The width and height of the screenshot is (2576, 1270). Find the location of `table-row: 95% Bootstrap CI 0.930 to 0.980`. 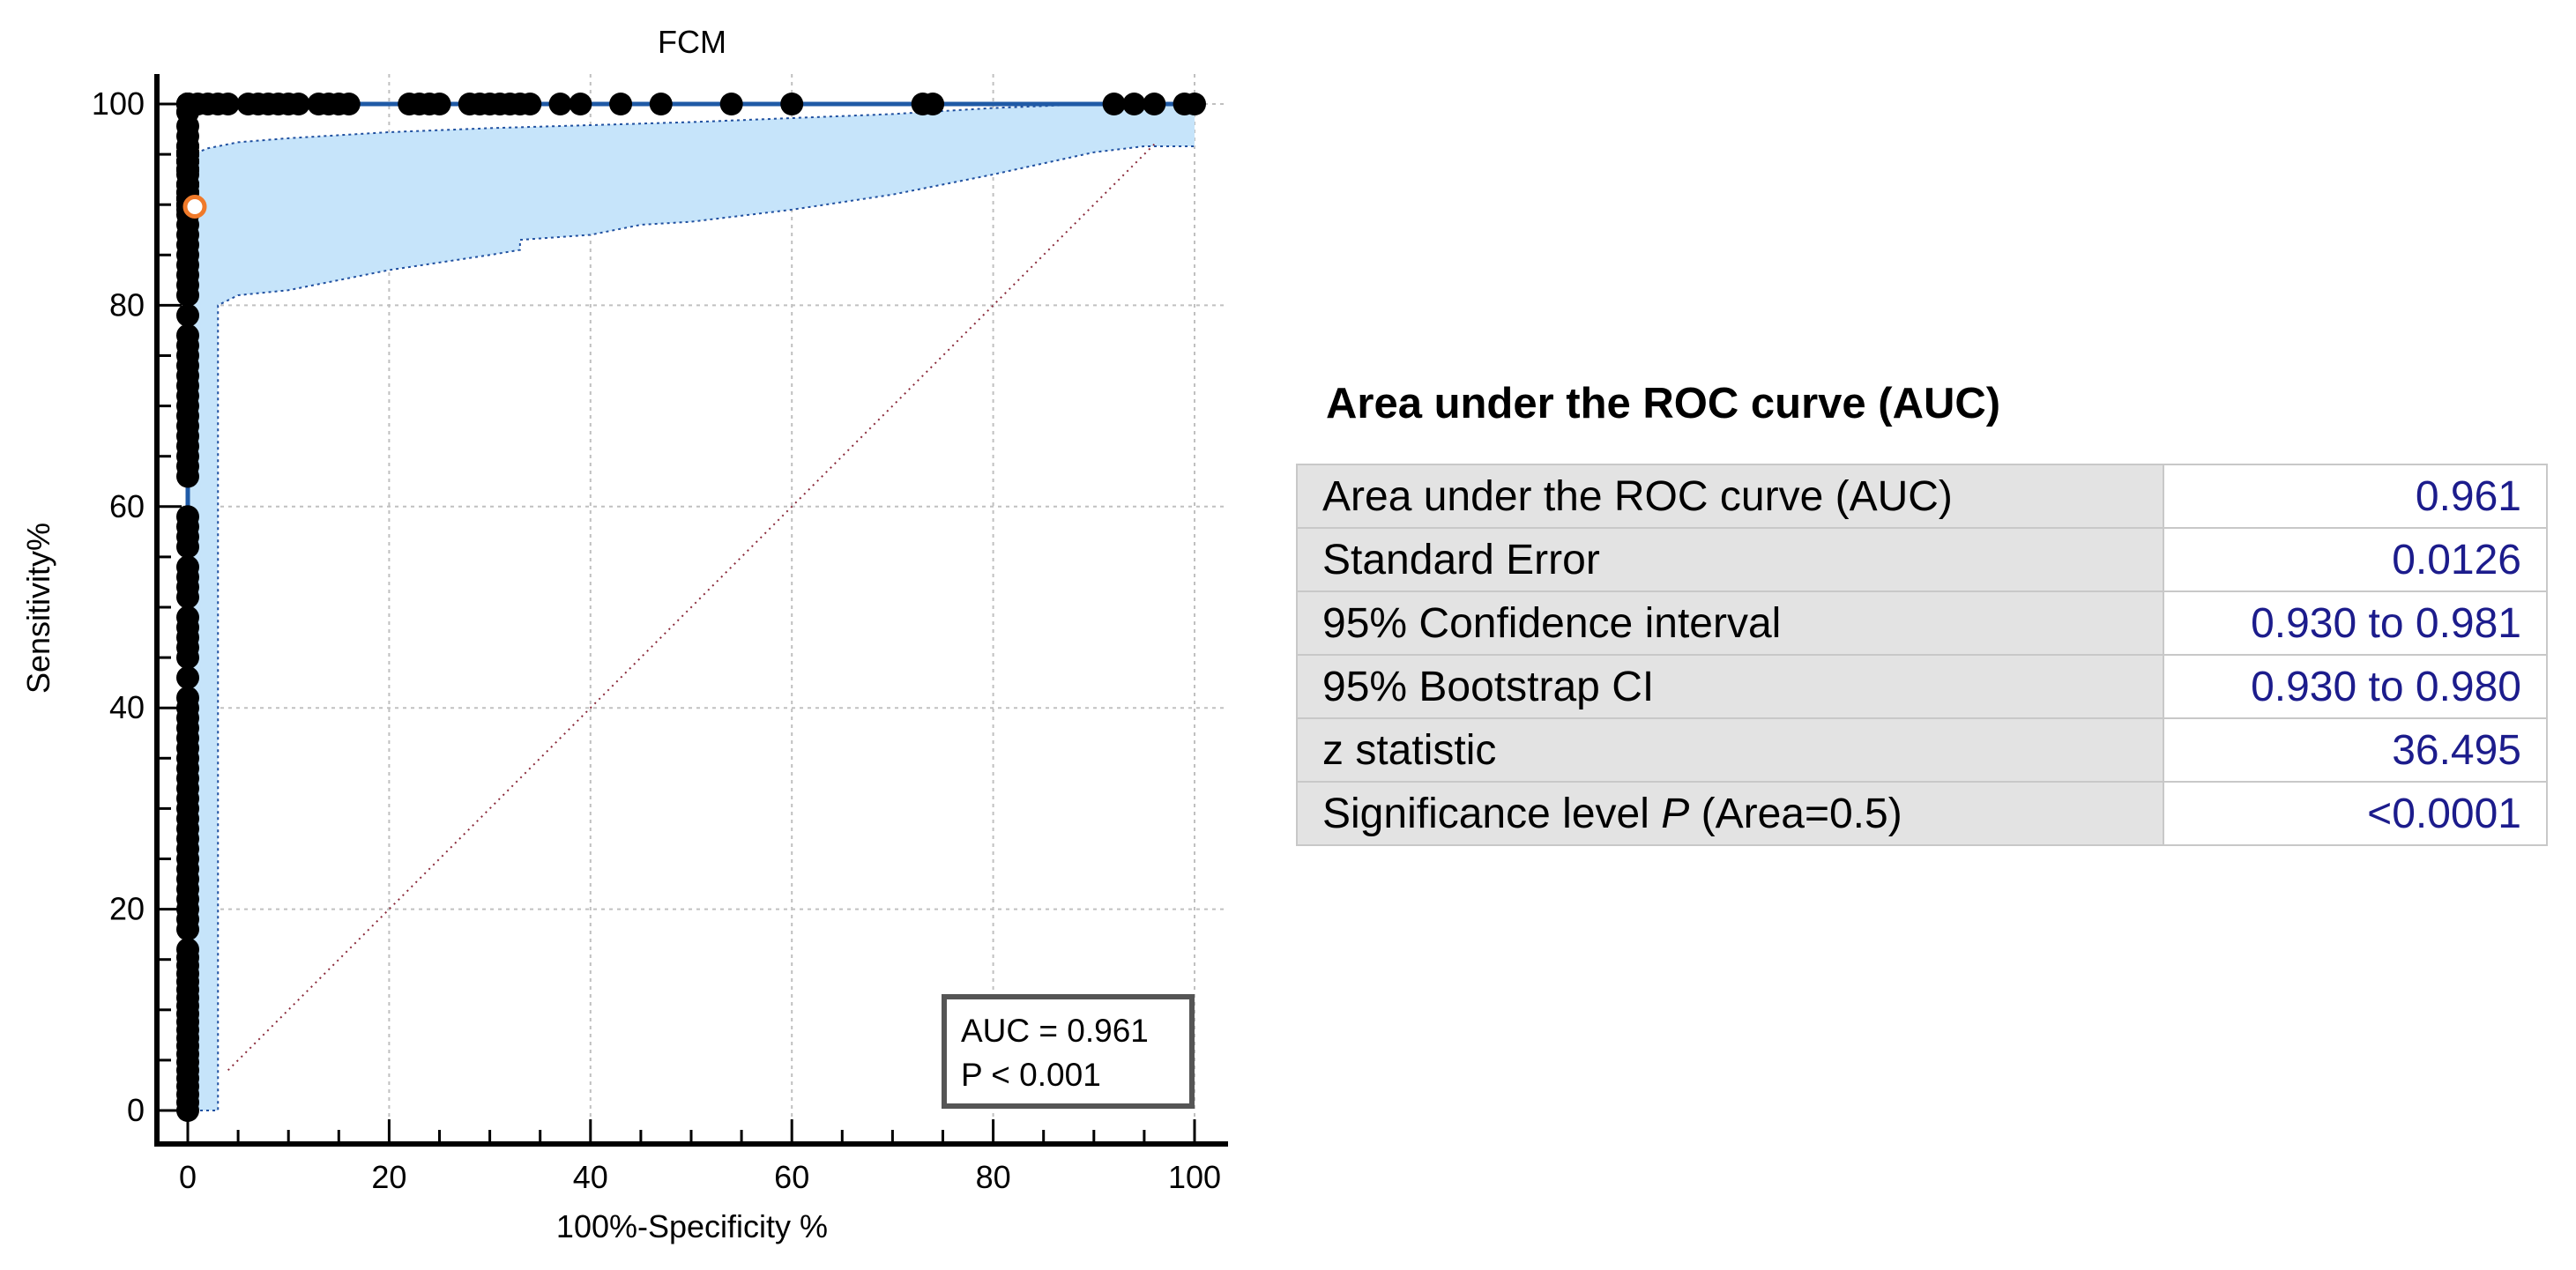

table-row: 95% Bootstrap CI 0.930 to 0.980 is located at coordinates (1922, 686).